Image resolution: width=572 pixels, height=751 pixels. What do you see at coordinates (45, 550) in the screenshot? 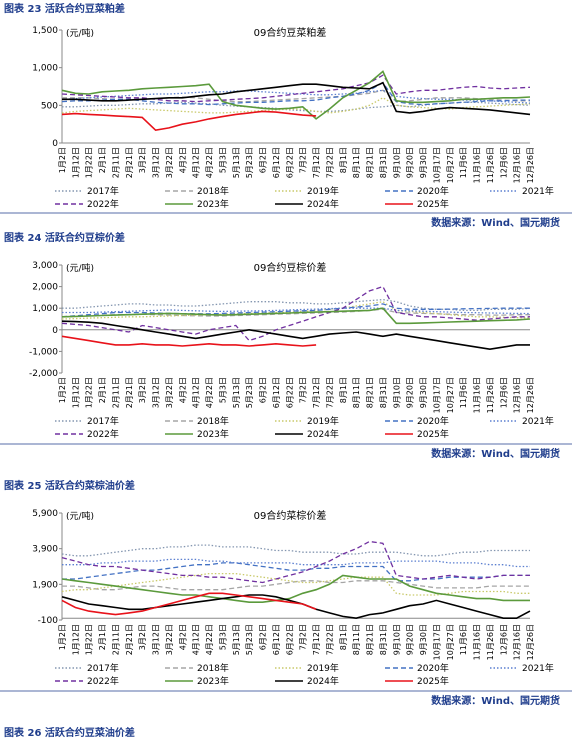
I see `y-tick-label: 3,900` at bounding box center [45, 550].